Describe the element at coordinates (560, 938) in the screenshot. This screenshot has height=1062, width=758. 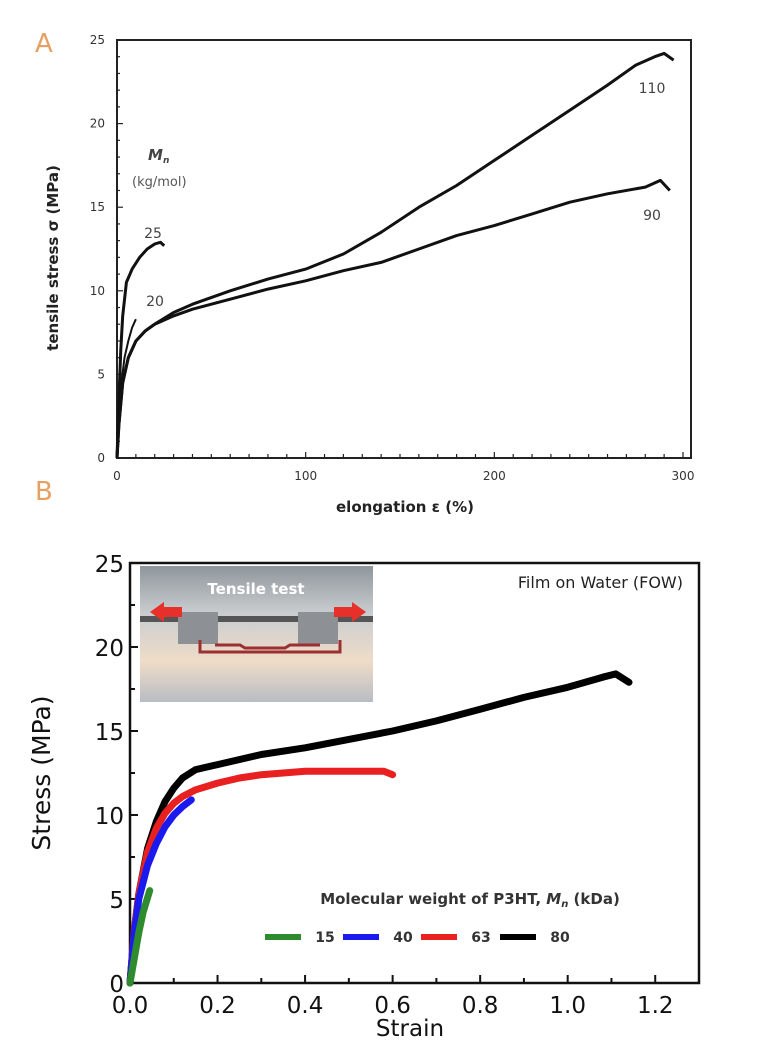
I see `legend-label-80: 80` at that location.